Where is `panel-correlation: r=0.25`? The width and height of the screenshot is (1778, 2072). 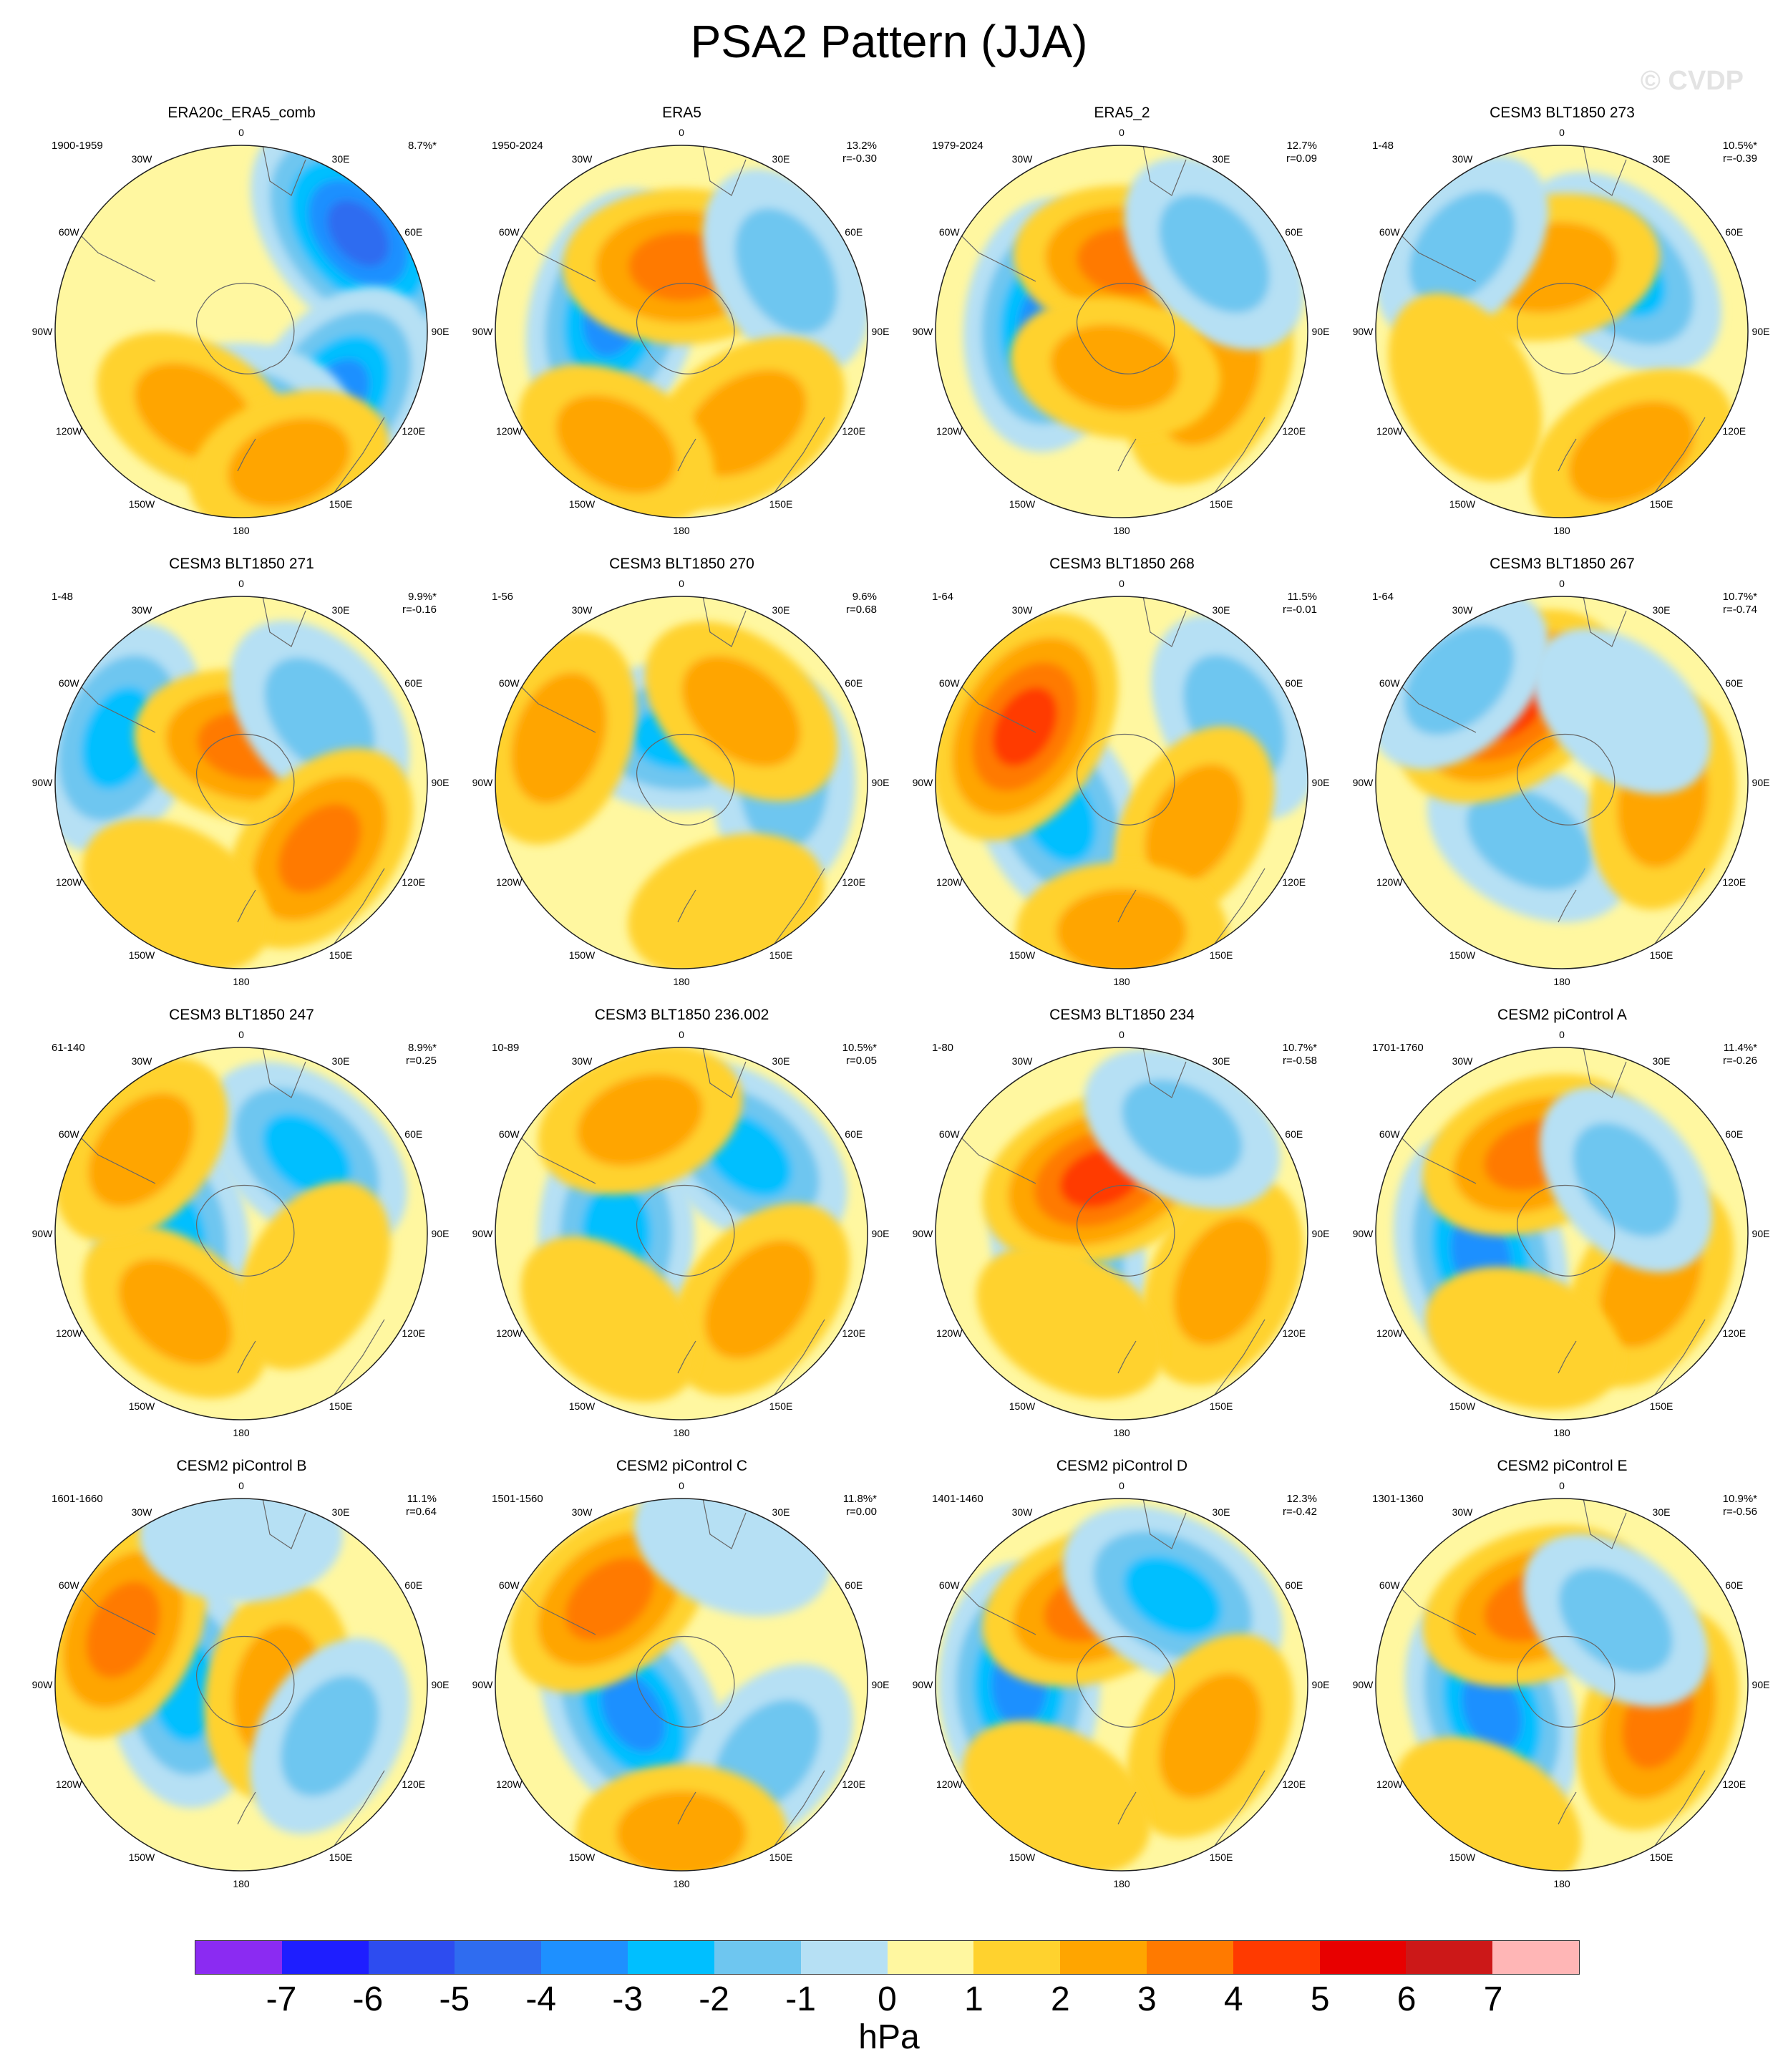 panel-correlation: r=0.25 is located at coordinates (421, 1061).